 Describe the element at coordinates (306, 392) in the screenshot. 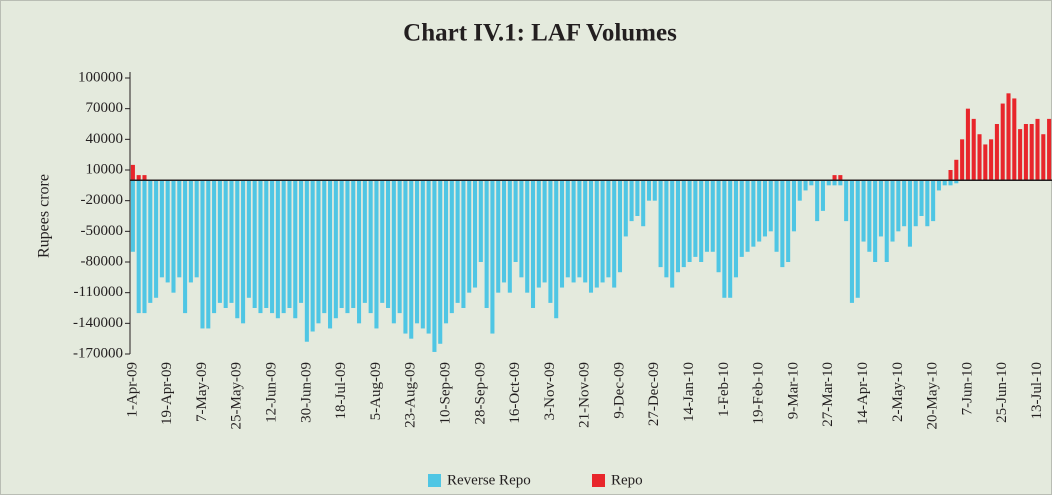

I see `x-tick-label: 30-Jun-09` at that location.